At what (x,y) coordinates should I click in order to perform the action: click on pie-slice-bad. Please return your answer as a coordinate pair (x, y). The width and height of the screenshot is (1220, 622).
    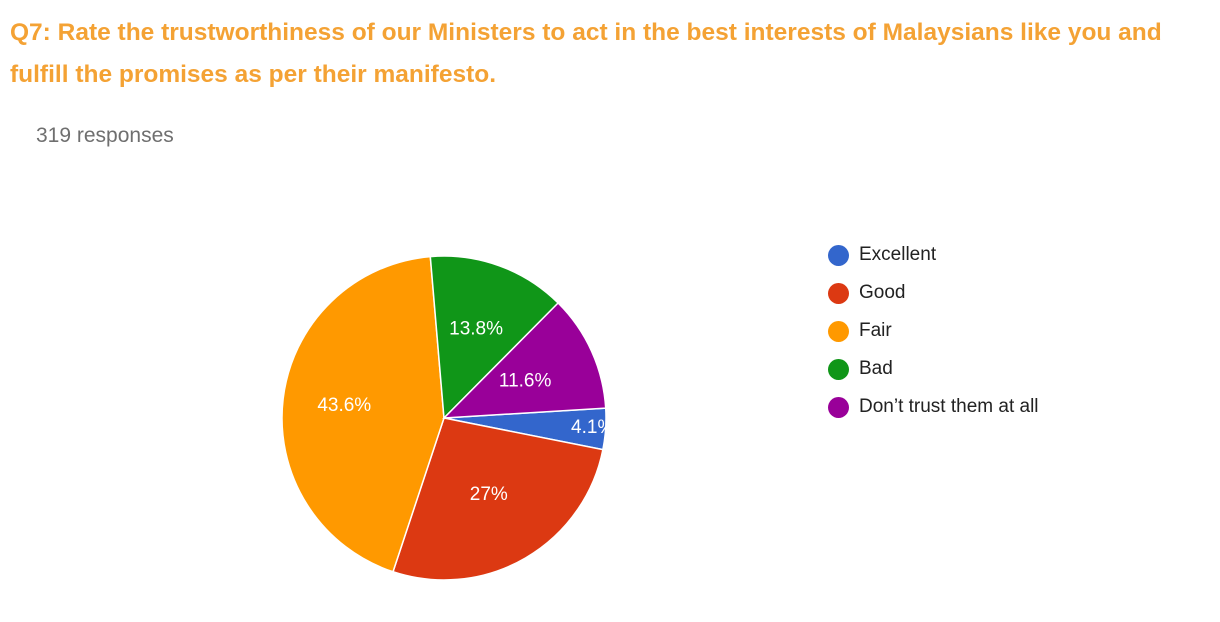
    Looking at the image, I should click on (494, 337).